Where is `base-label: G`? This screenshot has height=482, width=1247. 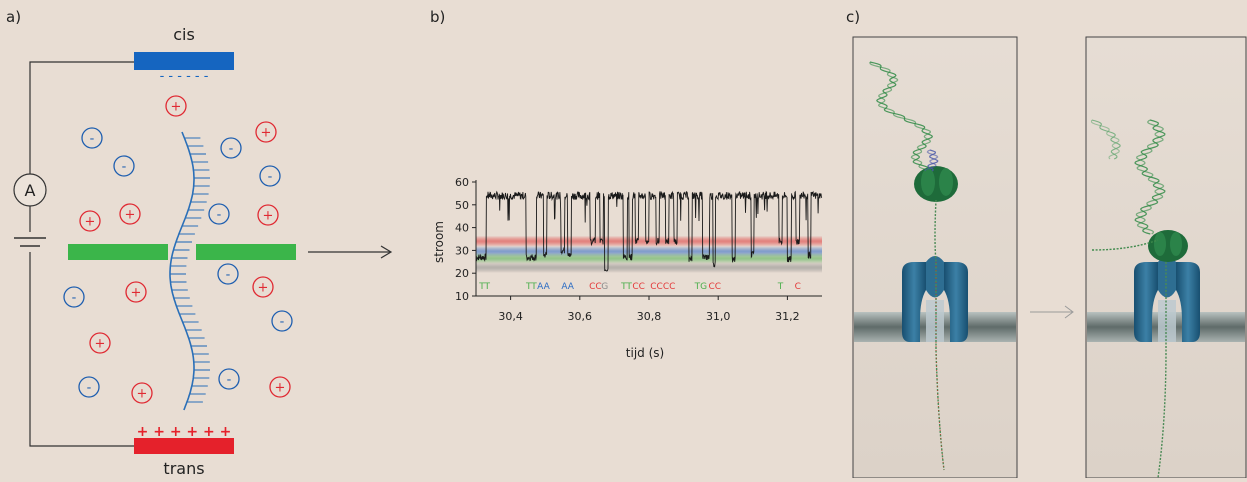 base-label: G is located at coordinates (604, 287).